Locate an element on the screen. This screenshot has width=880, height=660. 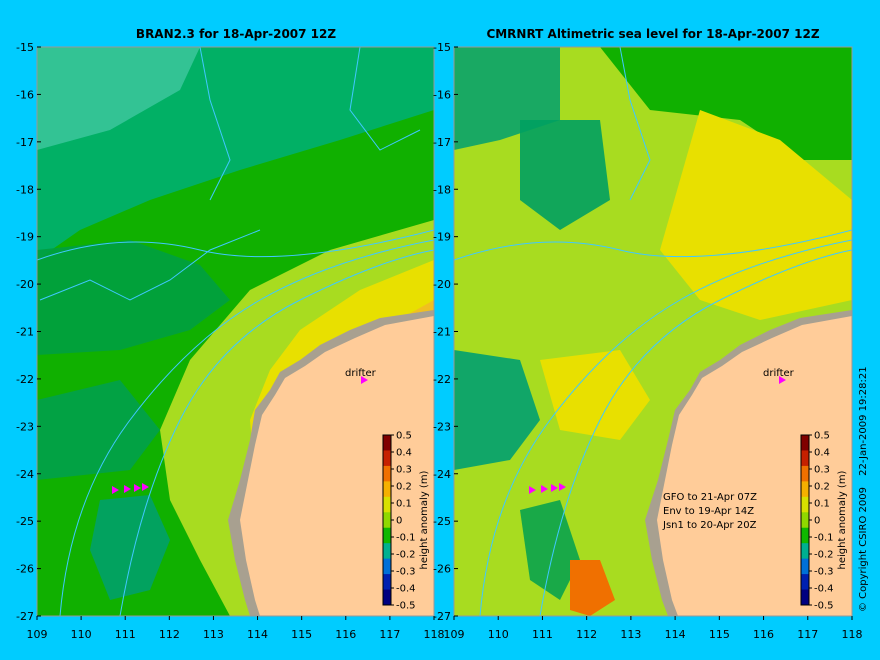
satellite-note: Jsn1 to 20-Apr 20Z is located at coordinates (709, 525).